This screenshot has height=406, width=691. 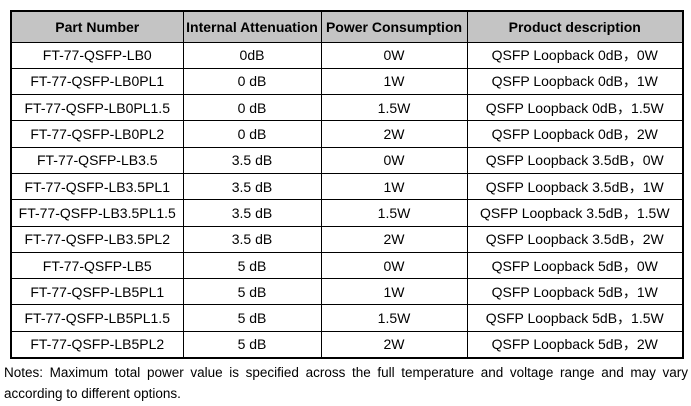 What do you see at coordinates (575, 318) in the screenshot?
I see `cell-product-description: QSFP Loopback 5dB，1.5W` at bounding box center [575, 318].